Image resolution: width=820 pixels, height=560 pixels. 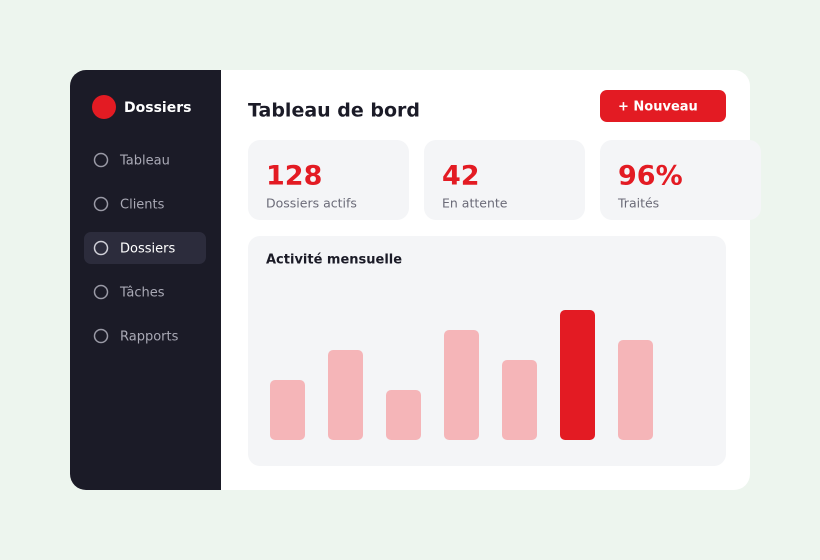 I want to click on stat-label: Traités, so click(x=638, y=203).